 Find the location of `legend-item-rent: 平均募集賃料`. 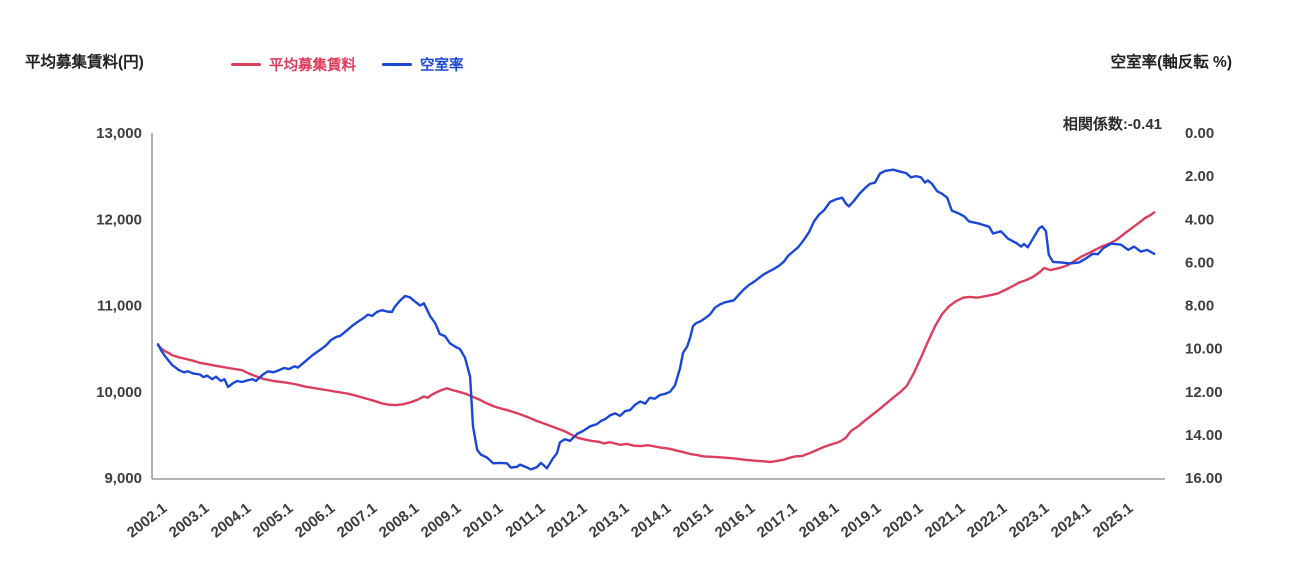

legend-item-rent: 平均募集賃料 is located at coordinates (293, 64).